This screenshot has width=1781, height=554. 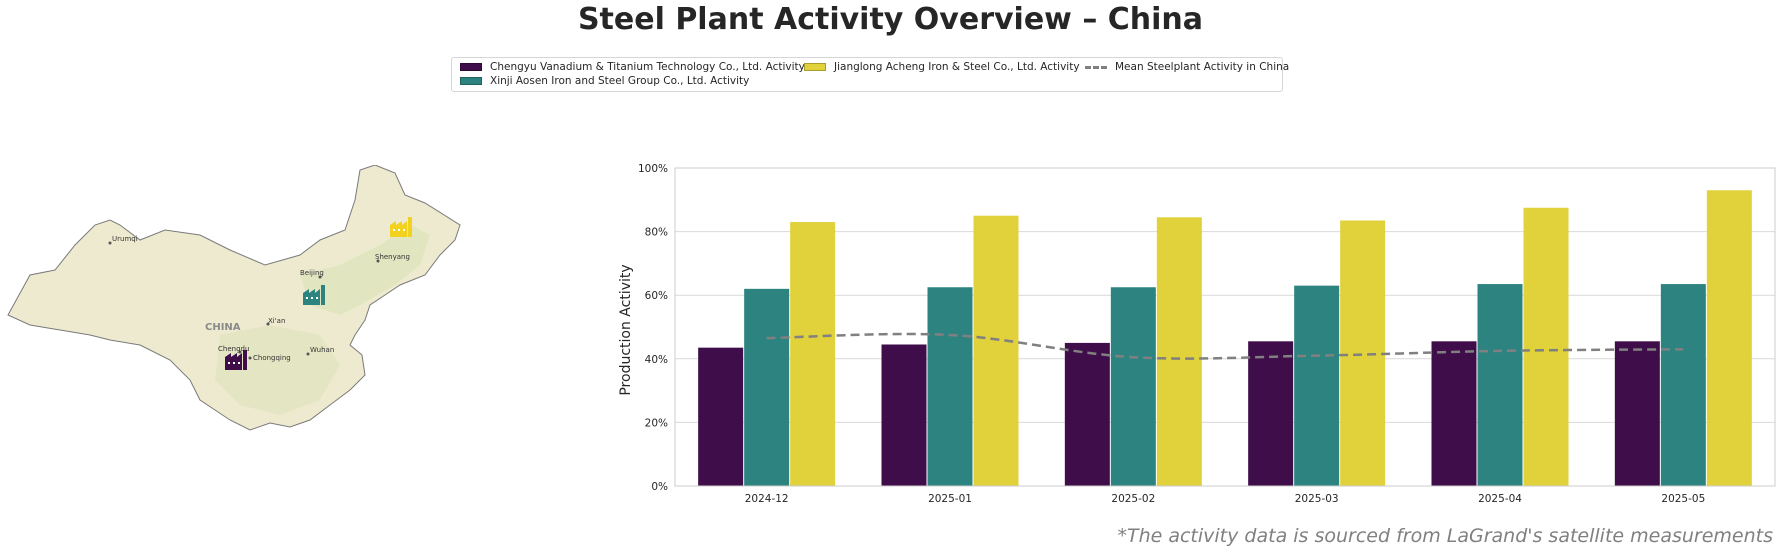 I want to click on y-tick-label: 80%, so click(x=656, y=233).